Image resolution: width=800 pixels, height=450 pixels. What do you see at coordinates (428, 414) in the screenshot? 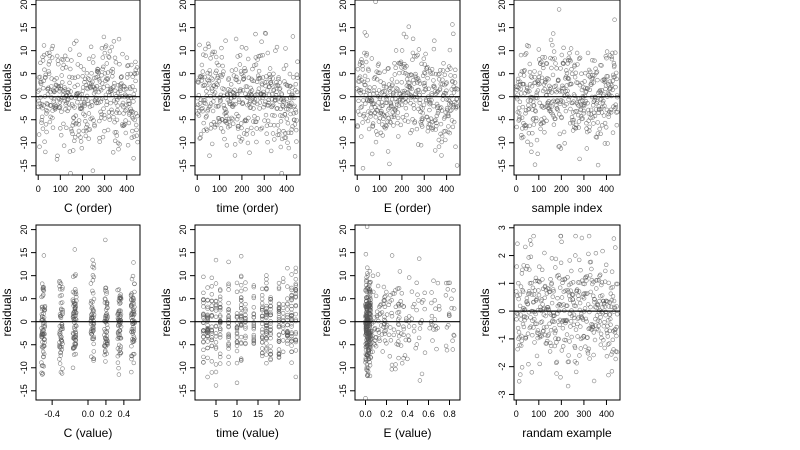
I see `x-tick-label: 0.6` at bounding box center [428, 414].